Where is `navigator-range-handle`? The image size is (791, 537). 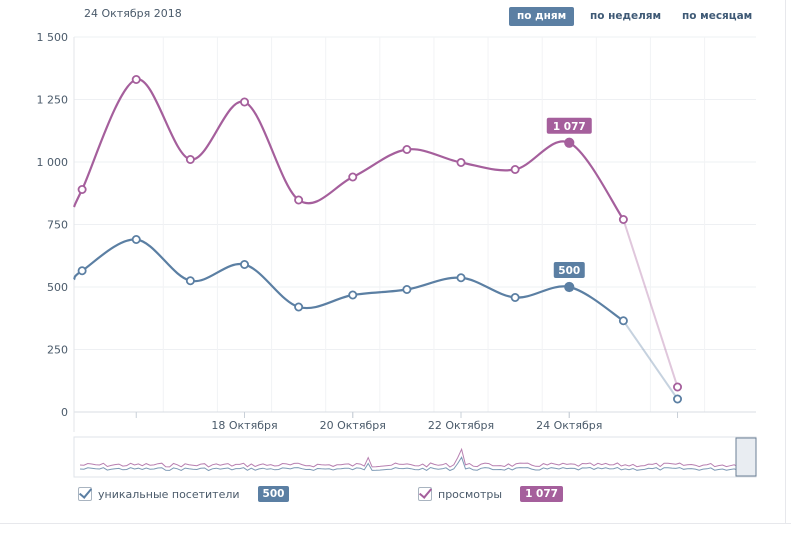
navigator-range-handle is located at coordinates (746, 457).